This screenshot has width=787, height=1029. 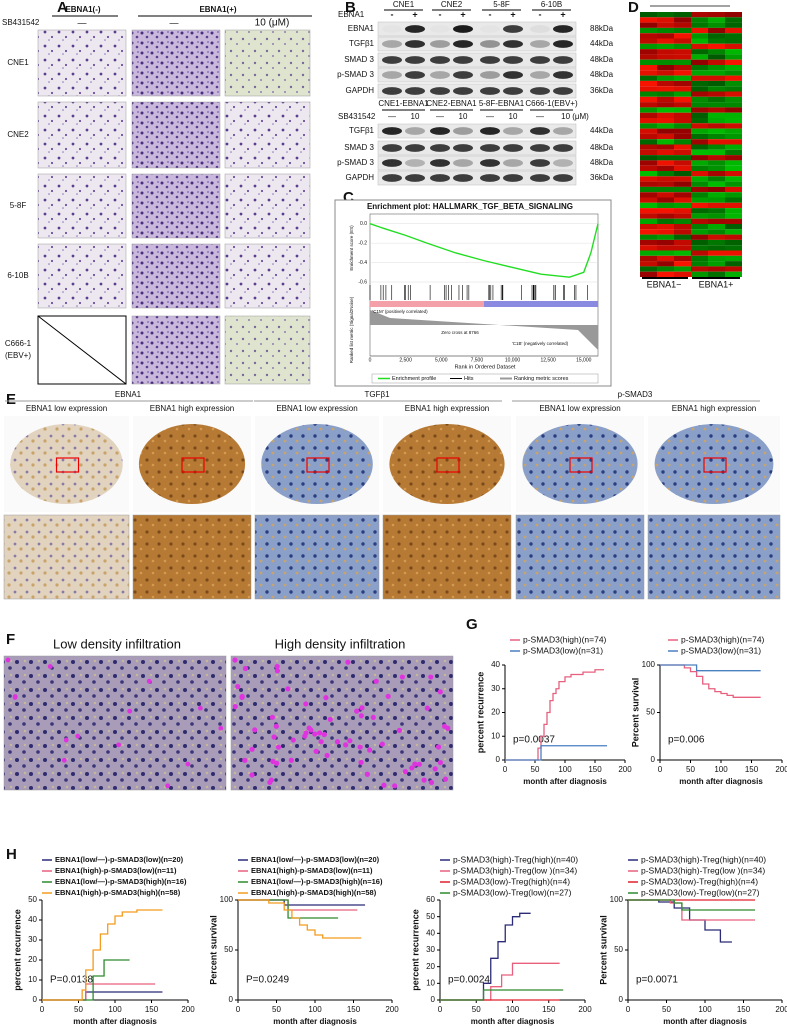 What do you see at coordinates (700, 892) in the screenshot?
I see `legend-label: p-SMAD3(low)-Treg(low)(n=27)` at bounding box center [700, 892].